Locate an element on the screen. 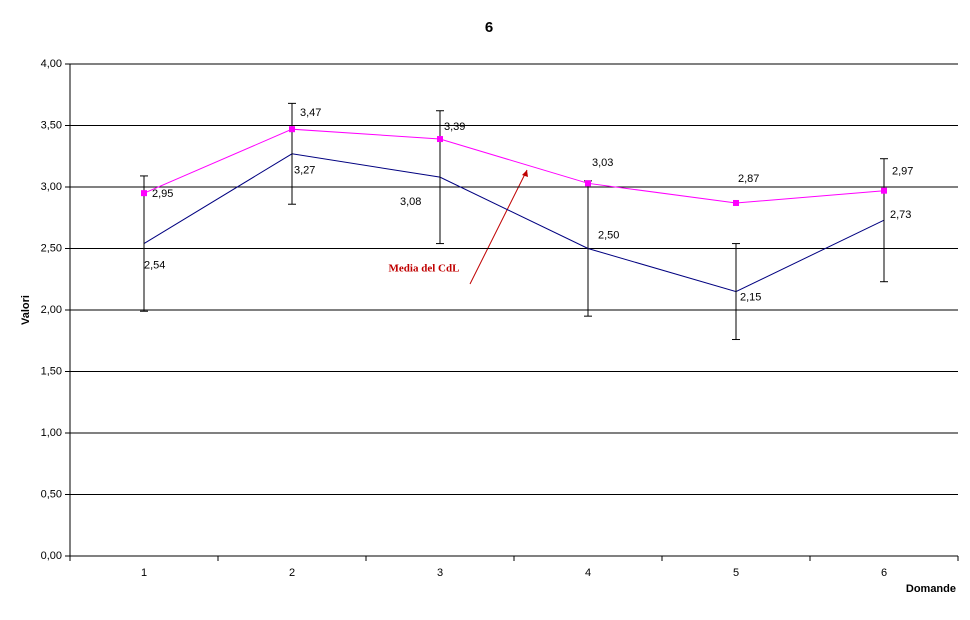 The width and height of the screenshot is (970, 620). y-tick-label: 2,00 is located at coordinates (51, 310).